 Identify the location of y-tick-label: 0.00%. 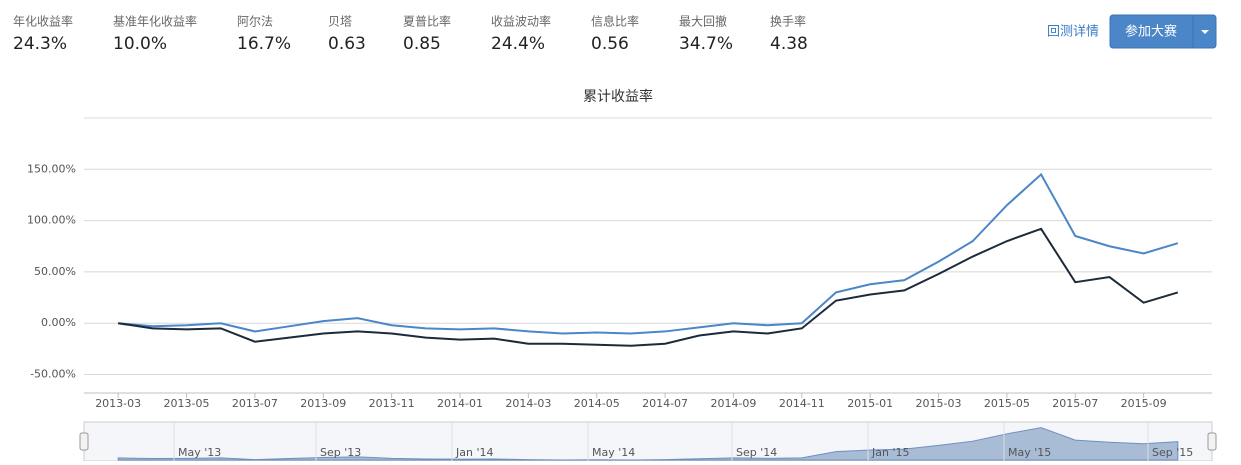
(58, 322).